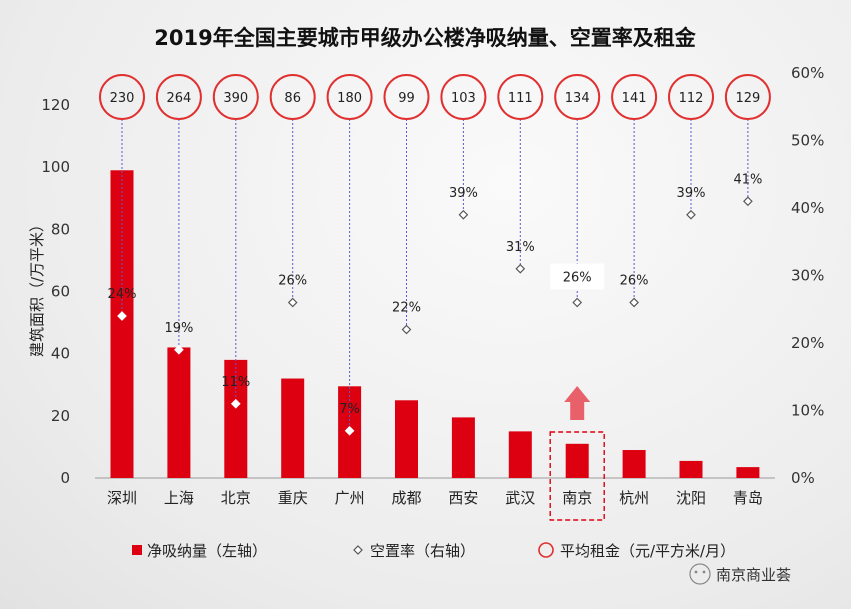 This screenshot has height=609, width=851. I want to click on y2-tick-label: 60%, so click(807, 73).